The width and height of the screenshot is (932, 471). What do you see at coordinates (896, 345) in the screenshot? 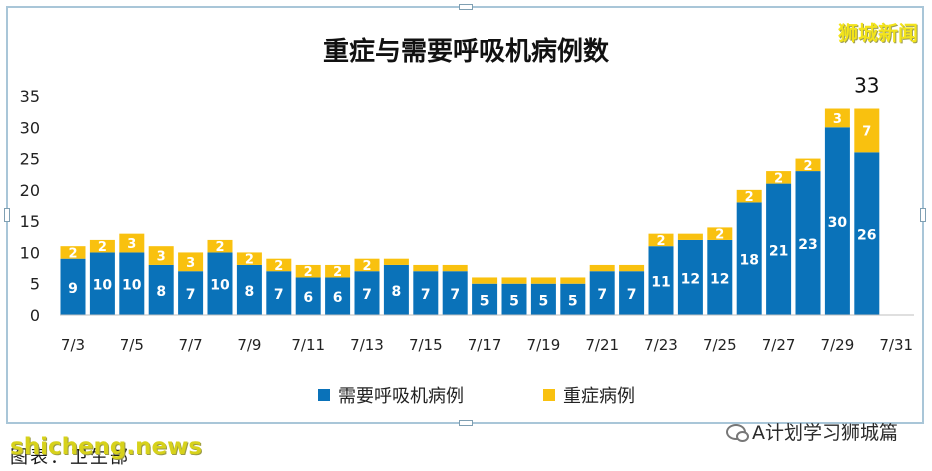
I see `x-tick-label: 7/31` at bounding box center [896, 345].